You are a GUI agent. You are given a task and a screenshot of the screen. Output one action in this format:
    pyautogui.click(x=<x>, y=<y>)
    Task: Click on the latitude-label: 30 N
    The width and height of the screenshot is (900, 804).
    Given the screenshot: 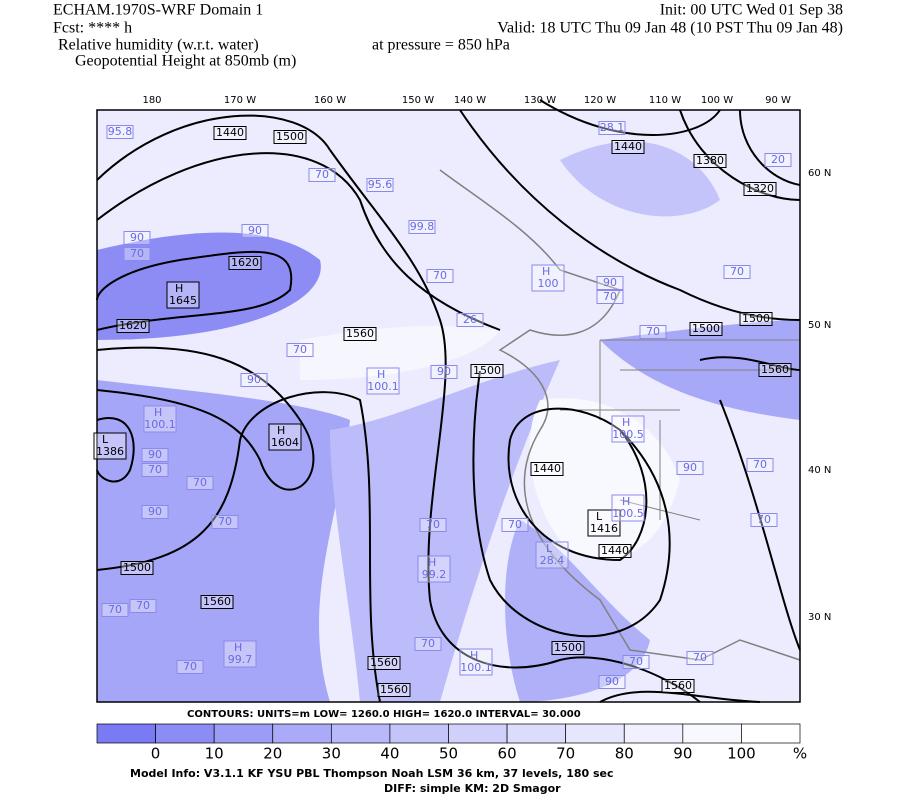 What is the action you would take?
    pyautogui.click(x=819, y=617)
    